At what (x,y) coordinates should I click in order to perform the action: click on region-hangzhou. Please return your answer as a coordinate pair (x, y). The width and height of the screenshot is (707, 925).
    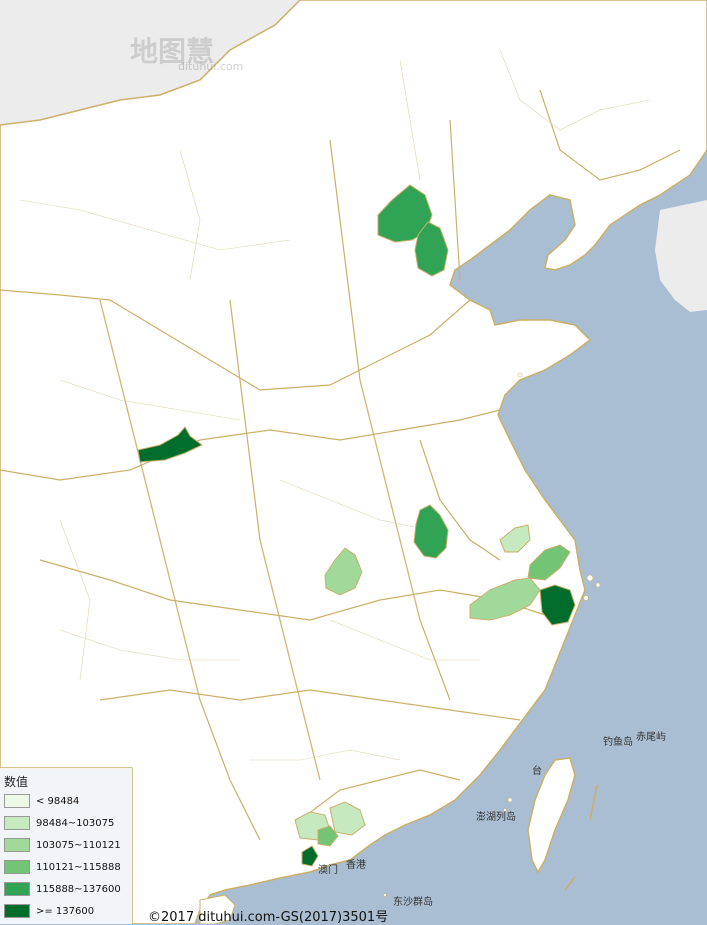
    Looking at the image, I should click on (505, 599).